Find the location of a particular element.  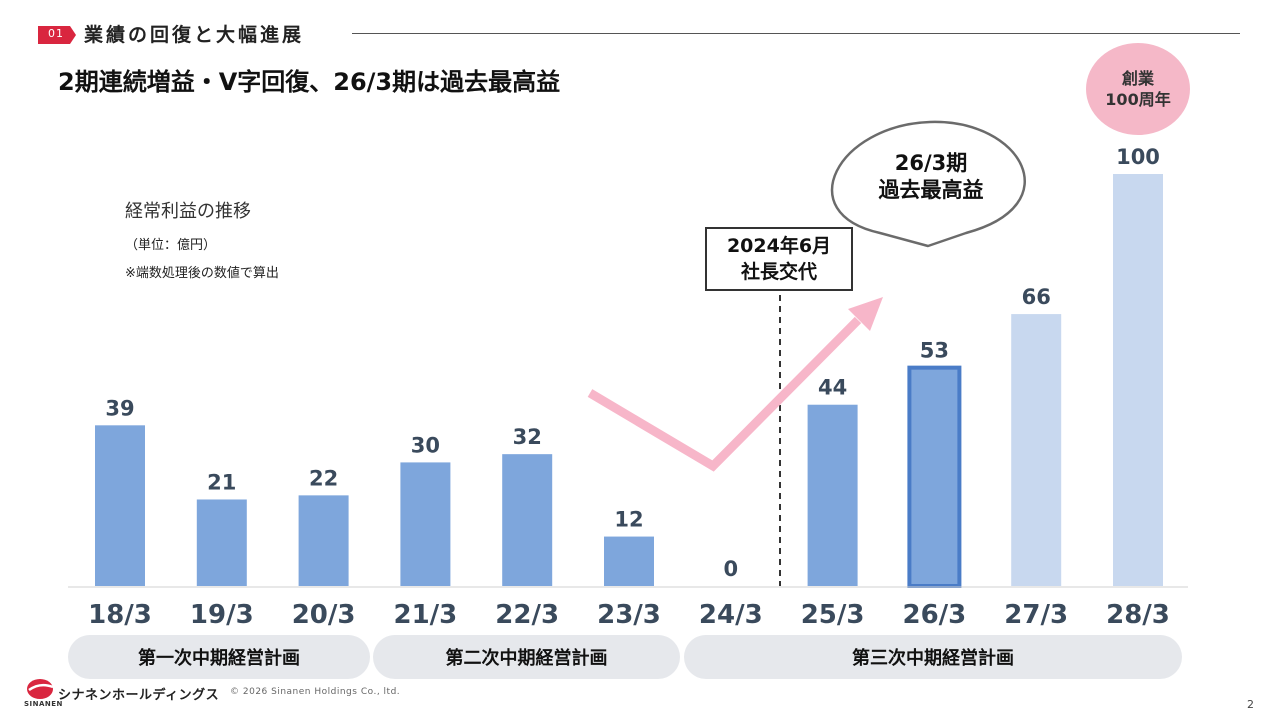

value-label-26-3: 53 is located at coordinates (934, 351).